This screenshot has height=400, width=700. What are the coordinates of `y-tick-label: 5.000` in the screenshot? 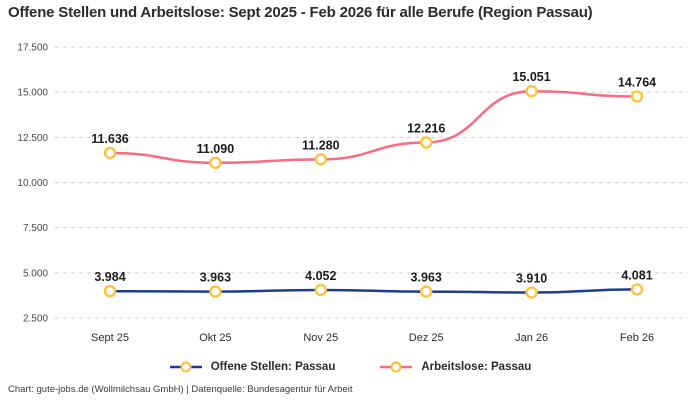 It's located at (35, 273).